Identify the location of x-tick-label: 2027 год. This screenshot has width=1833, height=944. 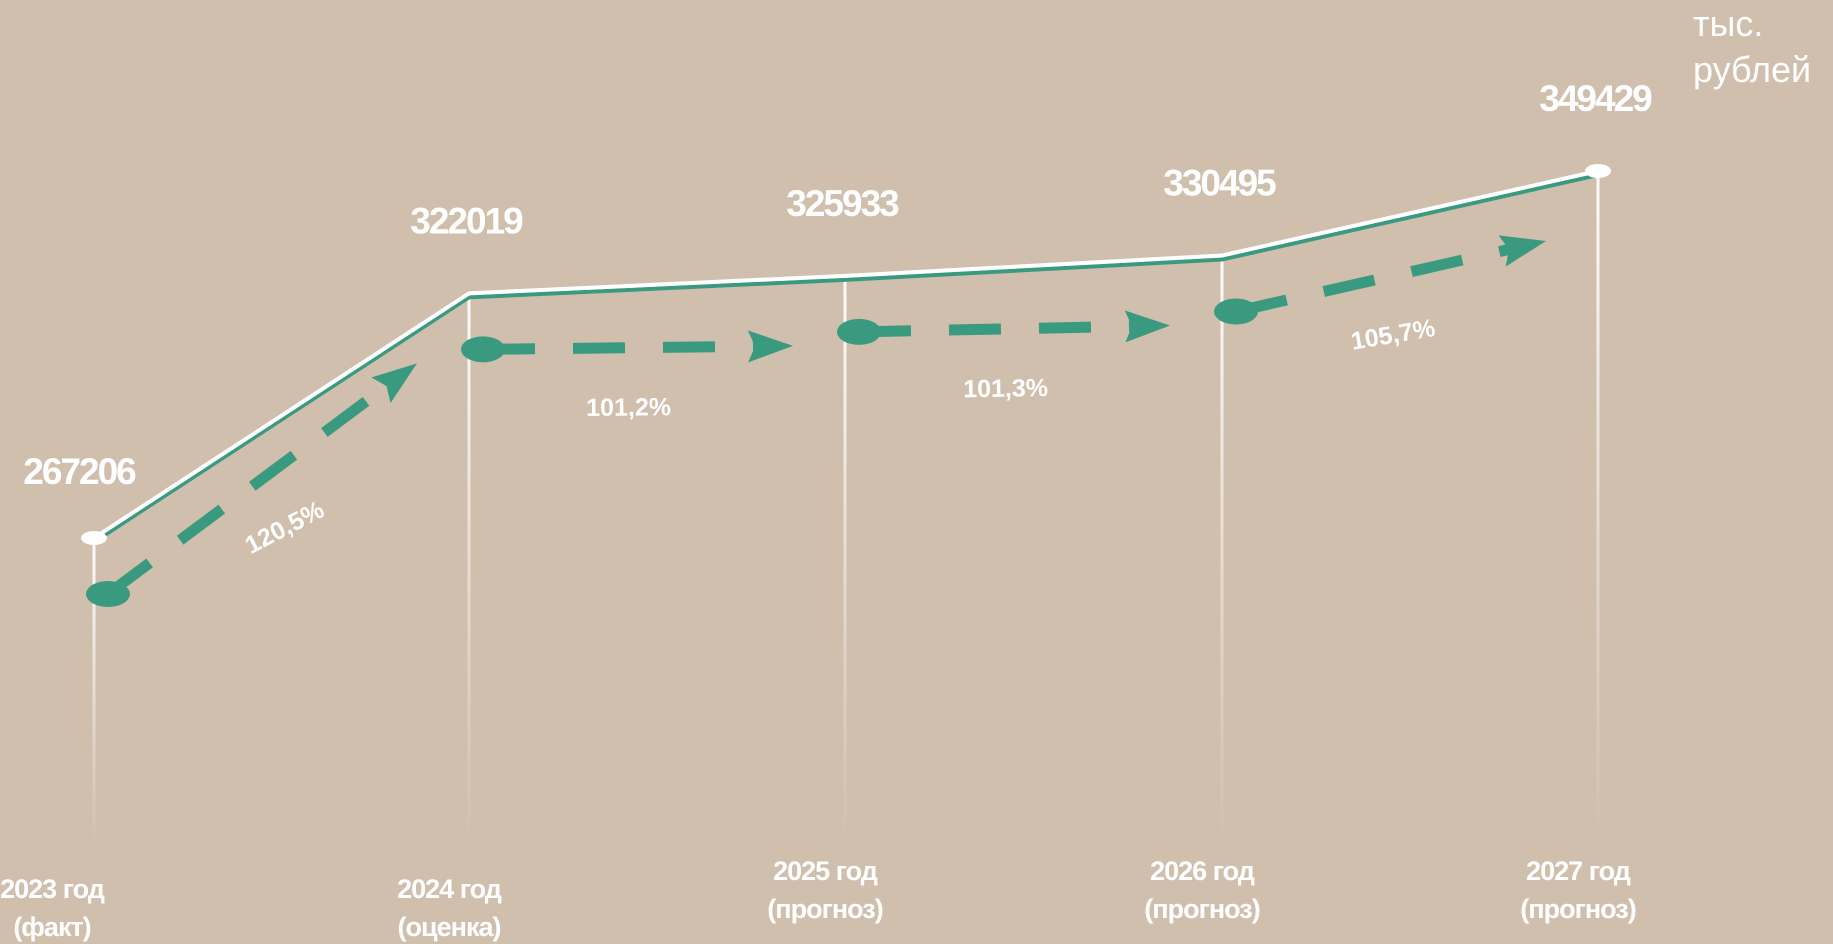
(1578, 871).